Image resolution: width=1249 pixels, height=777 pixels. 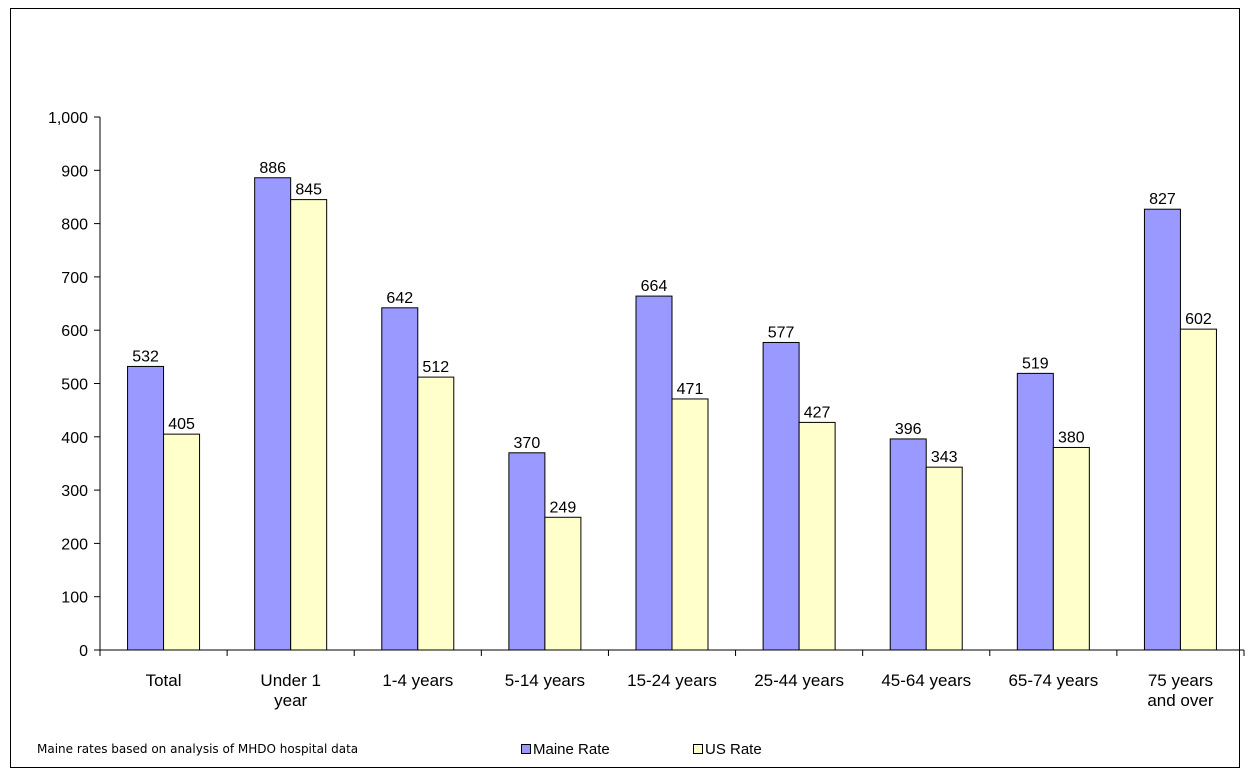 What do you see at coordinates (164, 680) in the screenshot?
I see `x-tick-label: Total` at bounding box center [164, 680].